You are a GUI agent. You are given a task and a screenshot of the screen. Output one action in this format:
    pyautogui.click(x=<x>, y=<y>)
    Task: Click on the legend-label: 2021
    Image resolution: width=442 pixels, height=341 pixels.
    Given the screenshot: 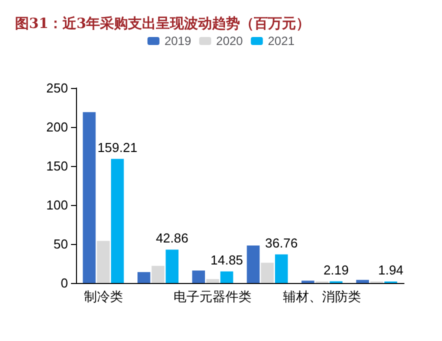 What is the action you would take?
    pyautogui.click(x=281, y=41)
    